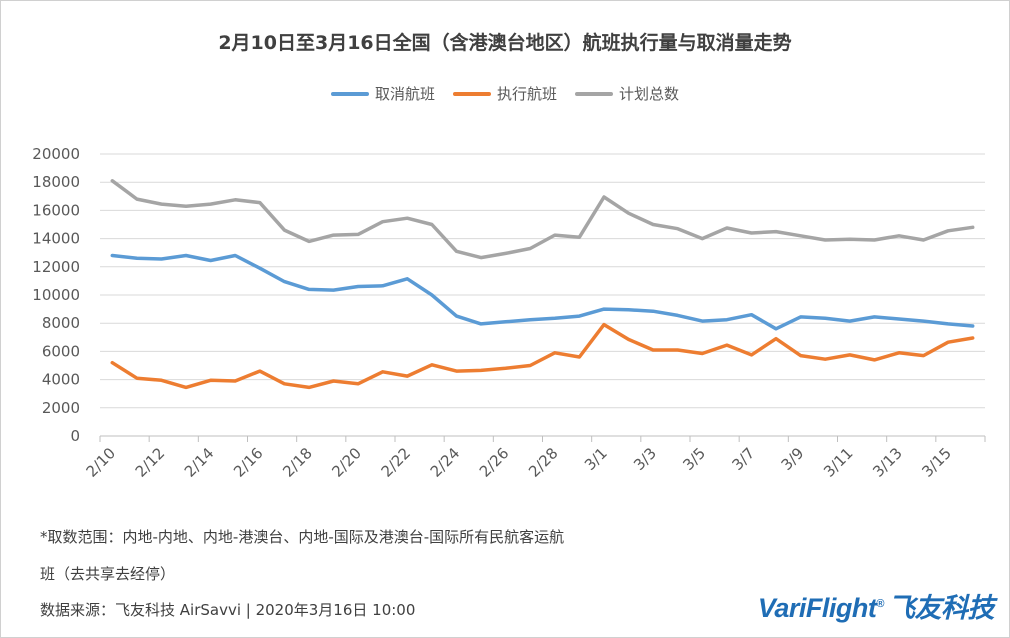 Image resolution: width=1010 pixels, height=638 pixels. I want to click on x-tick-label: 3/15, so click(936, 462).